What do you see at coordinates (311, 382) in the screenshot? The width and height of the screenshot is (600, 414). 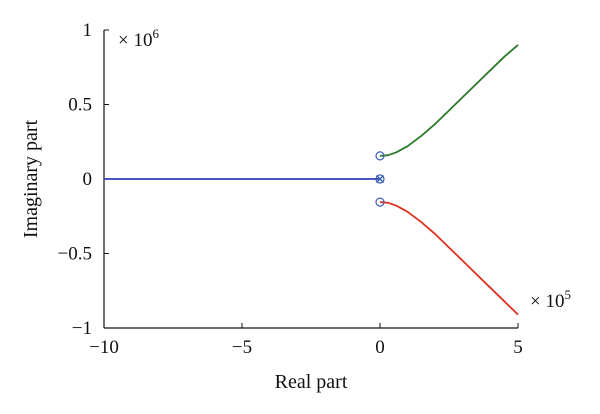 I see `x-axis-label: Real part` at bounding box center [311, 382].